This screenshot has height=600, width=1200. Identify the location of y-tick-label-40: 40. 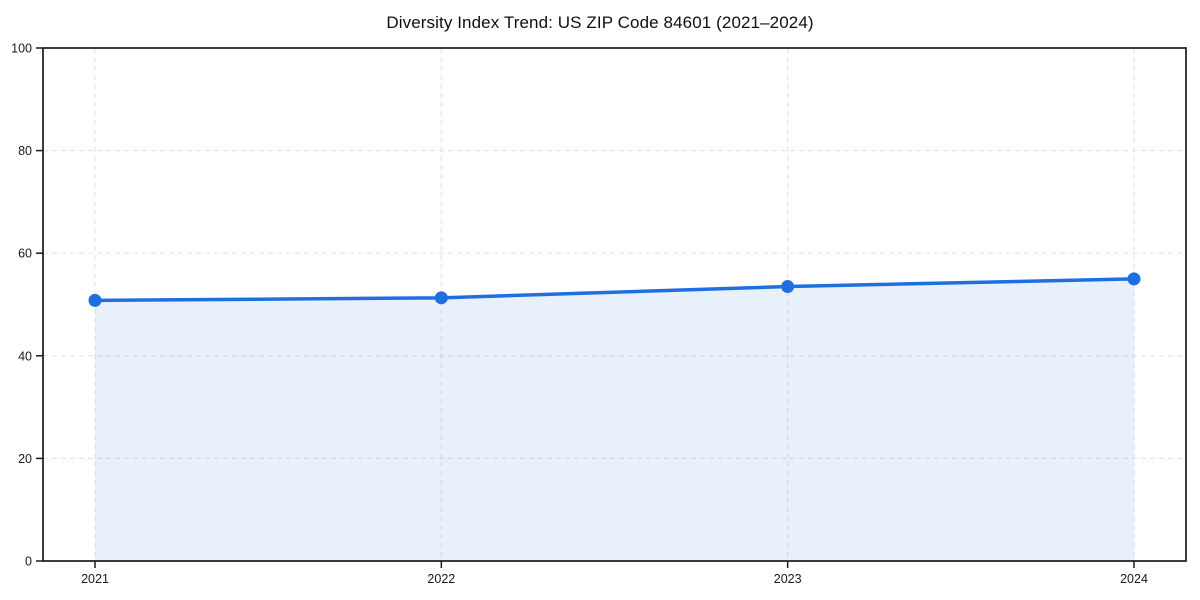
(25, 356).